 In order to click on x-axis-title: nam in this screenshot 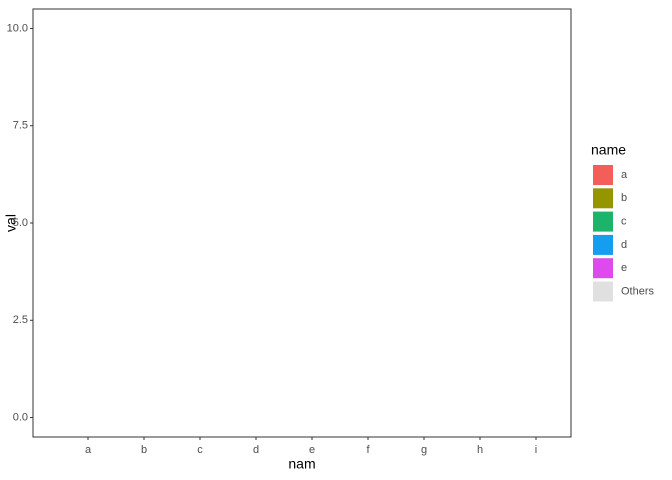, I will do `click(301, 464)`.